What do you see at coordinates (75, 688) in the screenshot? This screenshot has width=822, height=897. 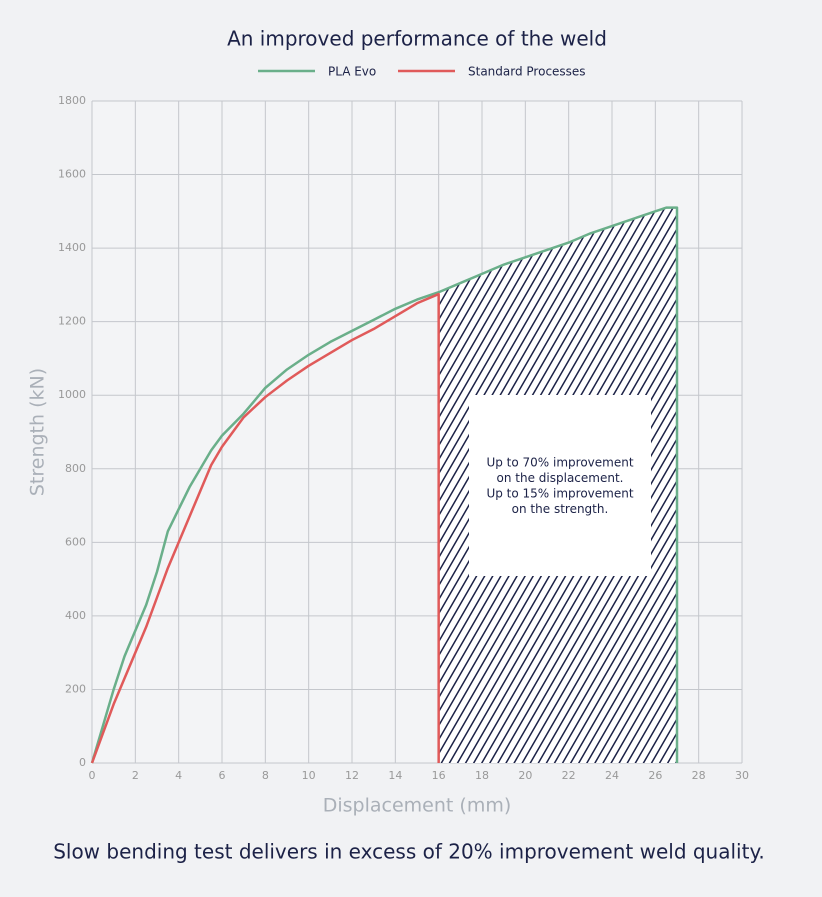 I see `y-tick-label: 200` at bounding box center [75, 688].